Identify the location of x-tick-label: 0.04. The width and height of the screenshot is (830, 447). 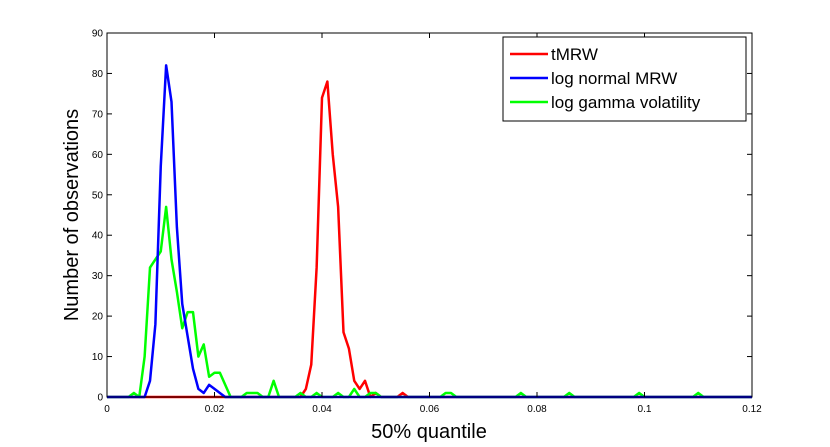
(322, 409).